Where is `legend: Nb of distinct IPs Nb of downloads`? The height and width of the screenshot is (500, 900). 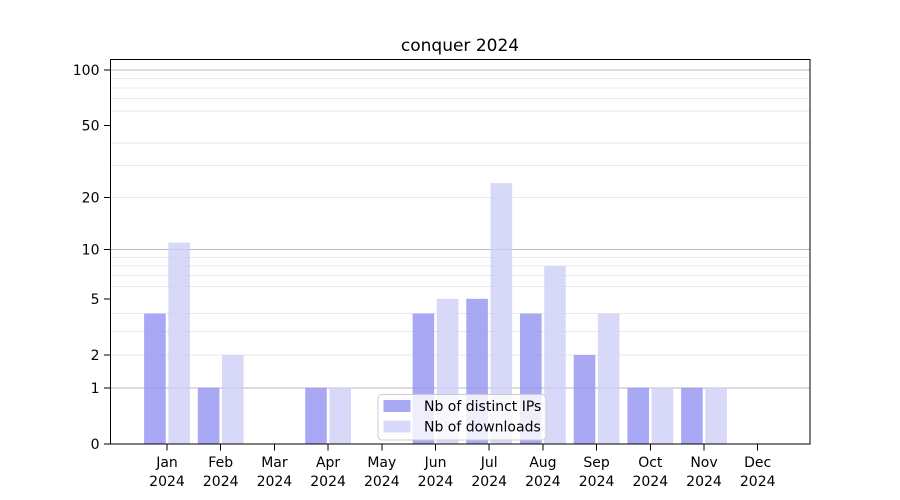 legend: Nb of distinct IPs Nb of downloads is located at coordinates (462, 417).